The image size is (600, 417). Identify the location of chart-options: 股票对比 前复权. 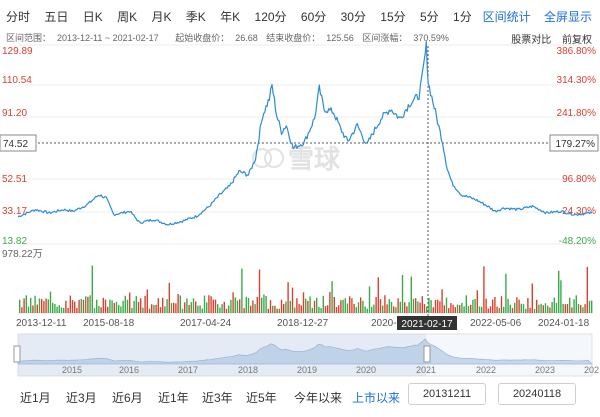
(547, 38).